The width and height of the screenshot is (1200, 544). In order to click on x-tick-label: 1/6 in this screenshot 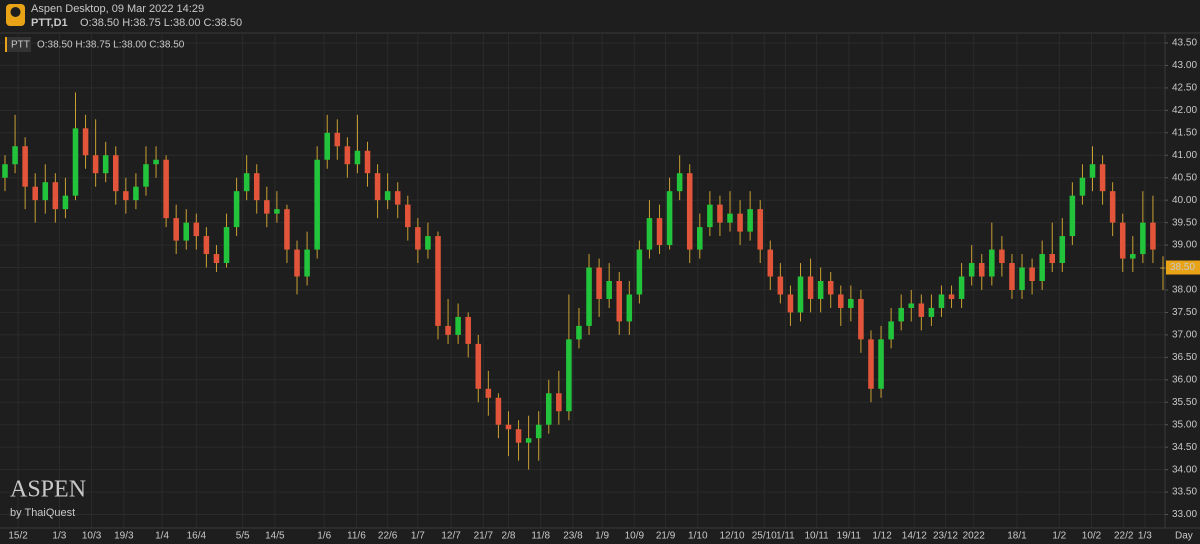, I will do `click(324, 536)`.